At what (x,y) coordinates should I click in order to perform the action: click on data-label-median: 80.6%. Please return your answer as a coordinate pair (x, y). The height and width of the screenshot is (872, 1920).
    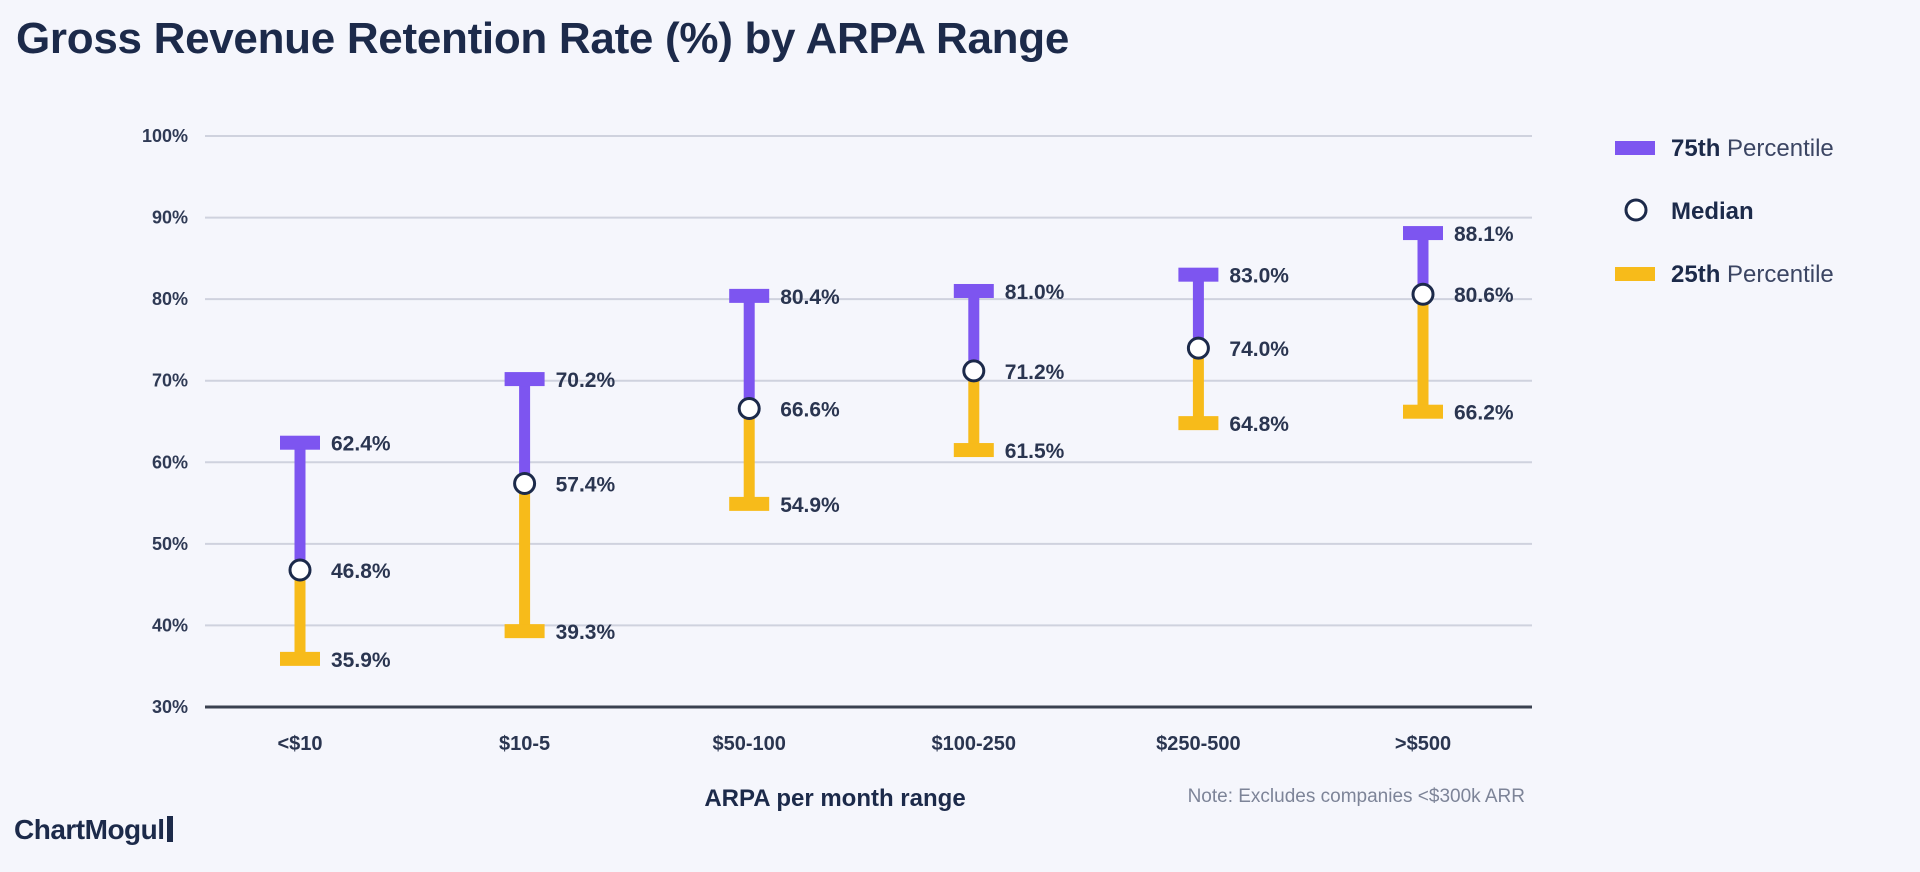
    Looking at the image, I should click on (1484, 295).